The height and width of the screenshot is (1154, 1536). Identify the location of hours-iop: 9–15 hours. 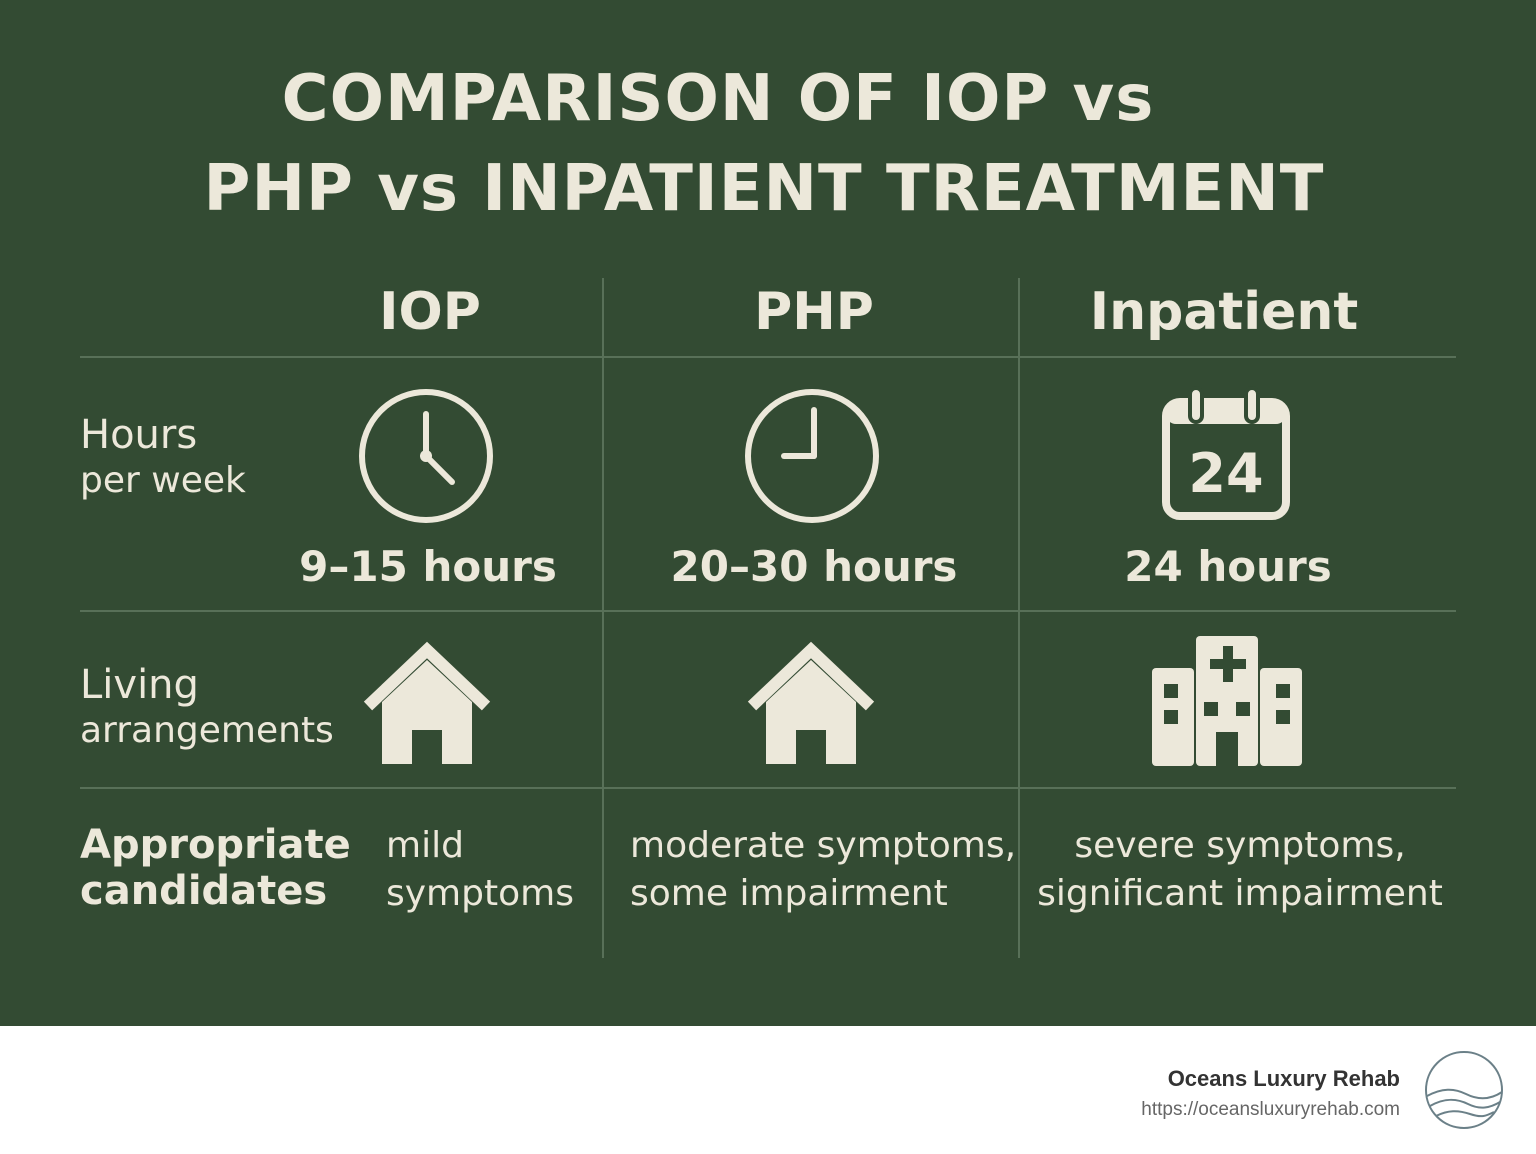
(428, 566).